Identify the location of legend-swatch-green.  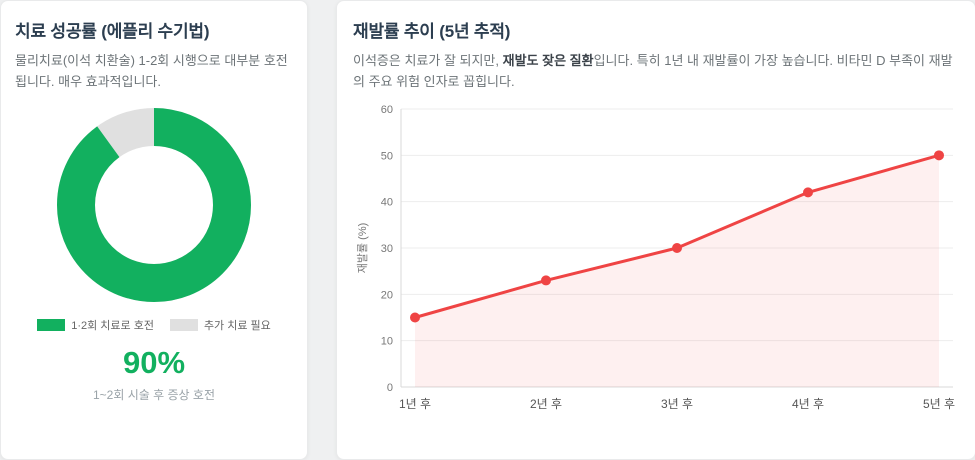
(51, 324).